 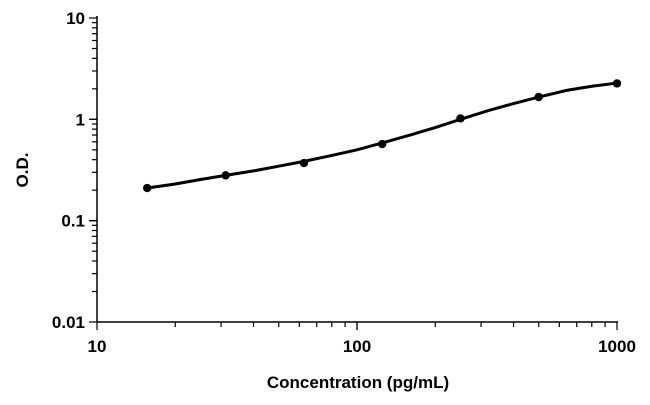 What do you see at coordinates (358, 382) in the screenshot?
I see `x-axis-title: Concentration (pg/mL)` at bounding box center [358, 382].